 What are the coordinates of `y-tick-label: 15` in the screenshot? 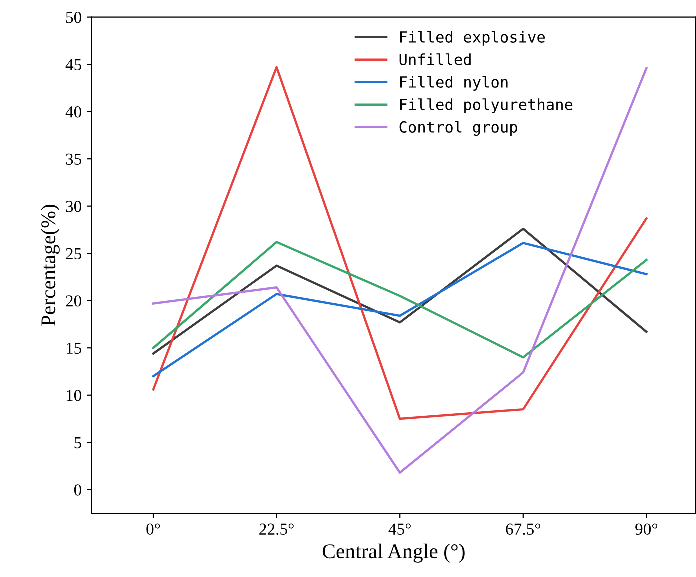 It's located at (74, 348).